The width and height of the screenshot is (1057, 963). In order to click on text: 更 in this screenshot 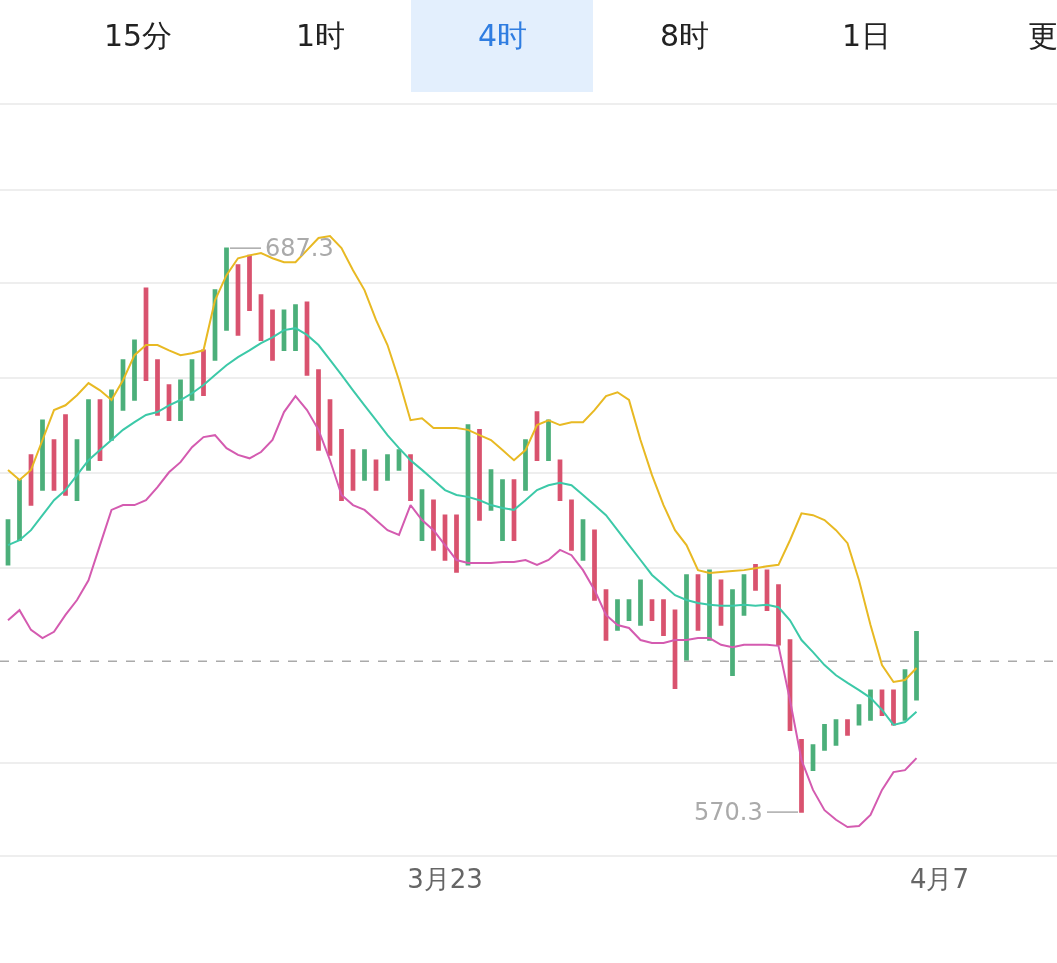, I will do `click(1042, 35)`.